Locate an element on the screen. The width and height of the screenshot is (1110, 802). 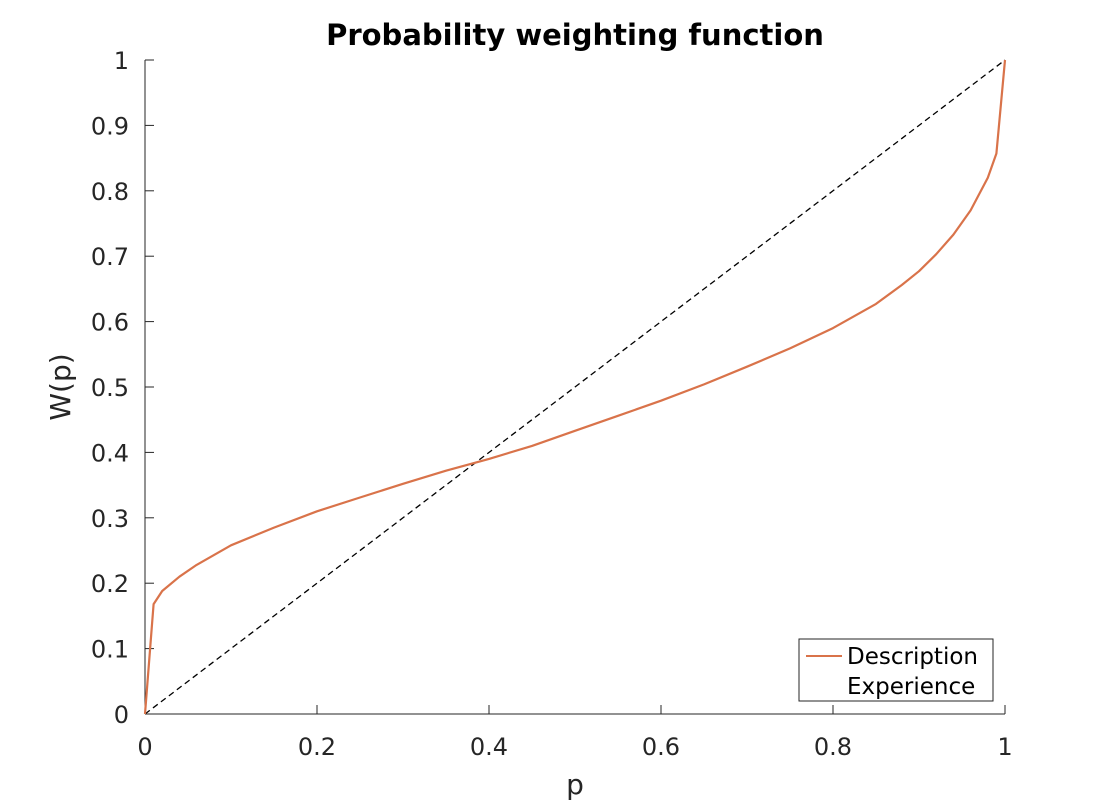
y-tick-label: 0.5 is located at coordinates (110, 388).